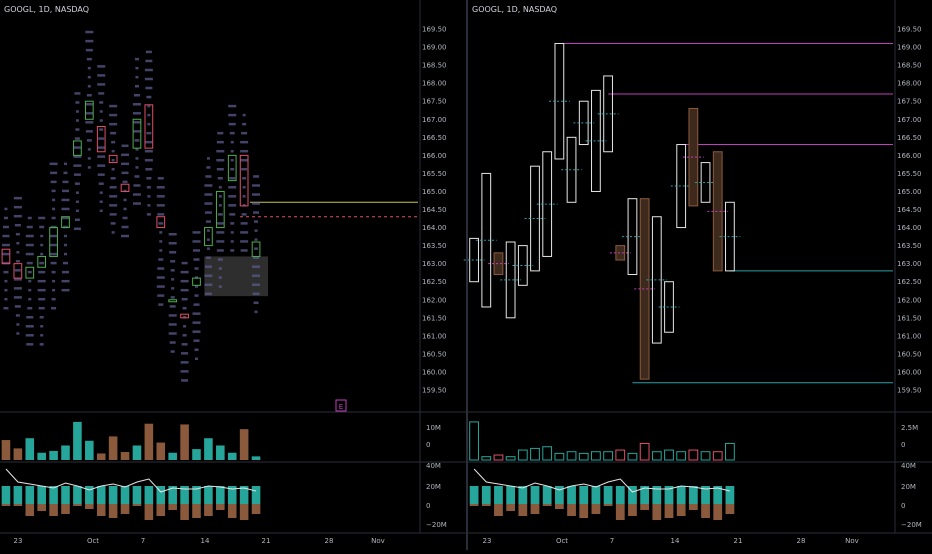  Describe the element at coordinates (131, 480) in the screenshot. I see `left-osc-line` at that location.